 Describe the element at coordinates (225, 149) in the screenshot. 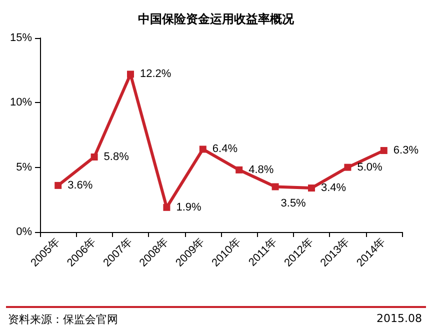

I see `data-label: 6.4%` at that location.